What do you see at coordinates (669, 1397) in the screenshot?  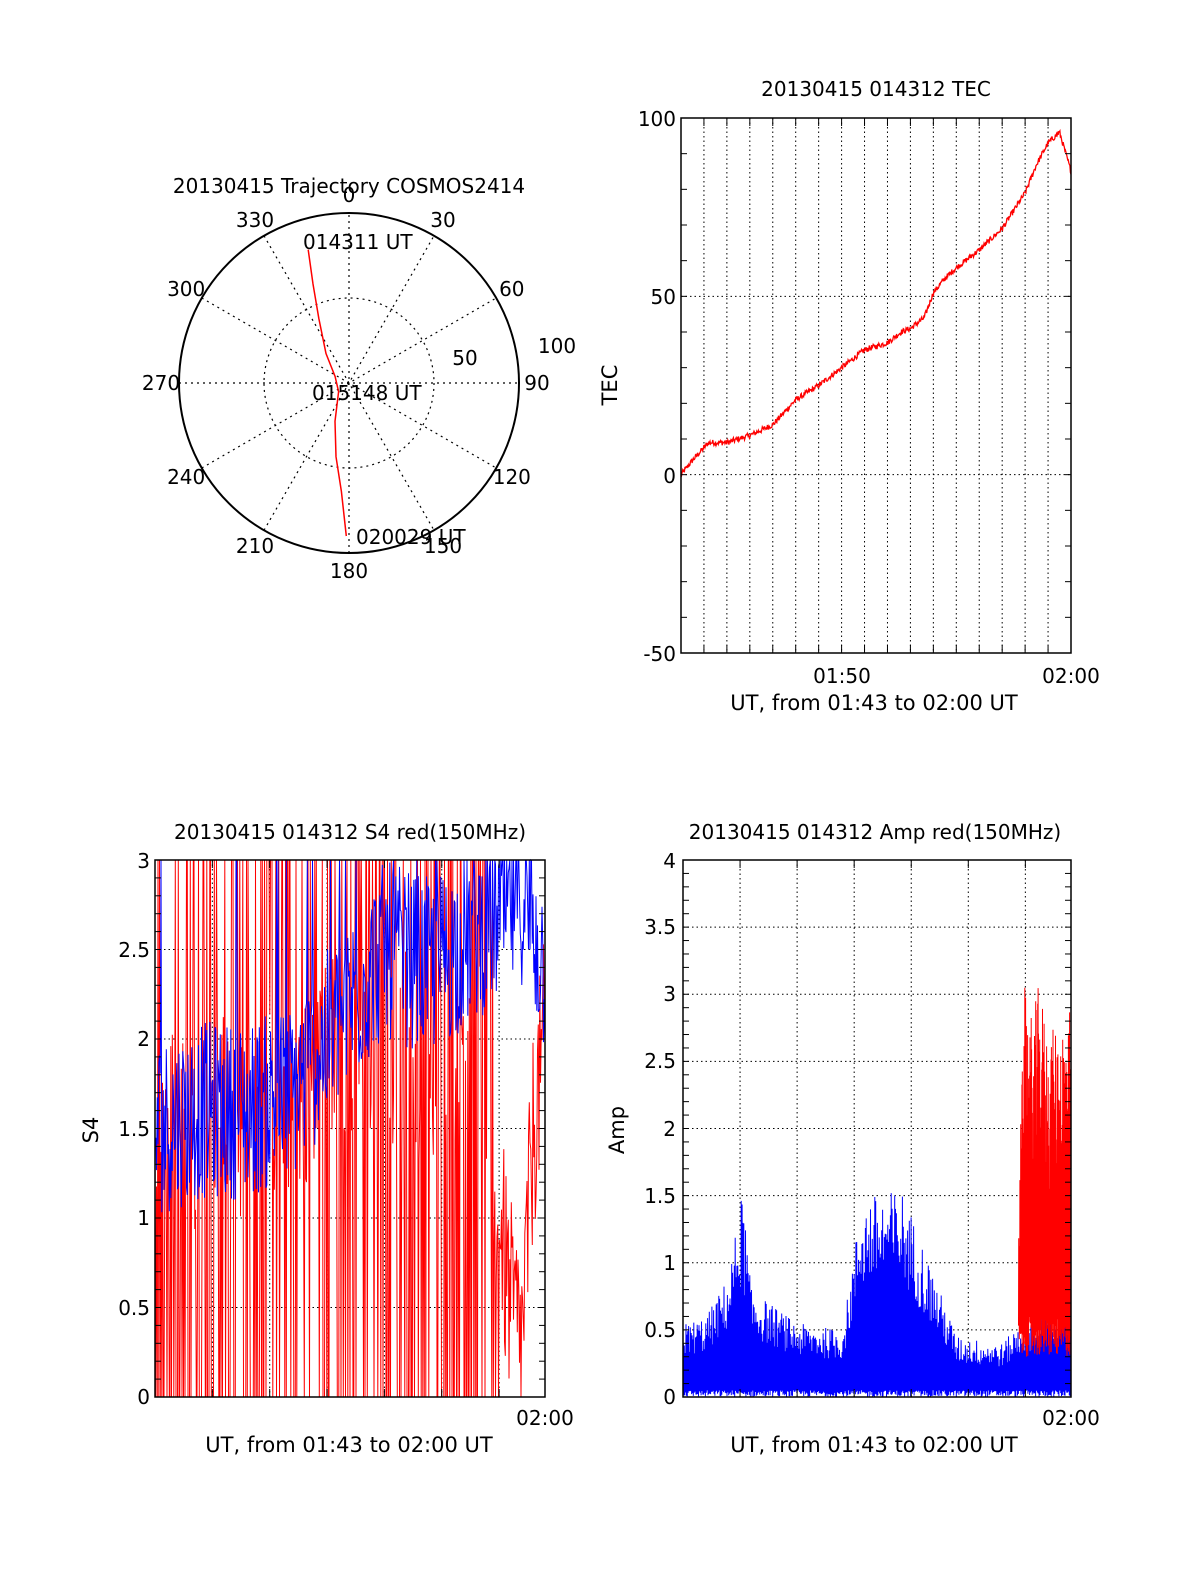 I see `amp-ytick-0: 0` at bounding box center [669, 1397].